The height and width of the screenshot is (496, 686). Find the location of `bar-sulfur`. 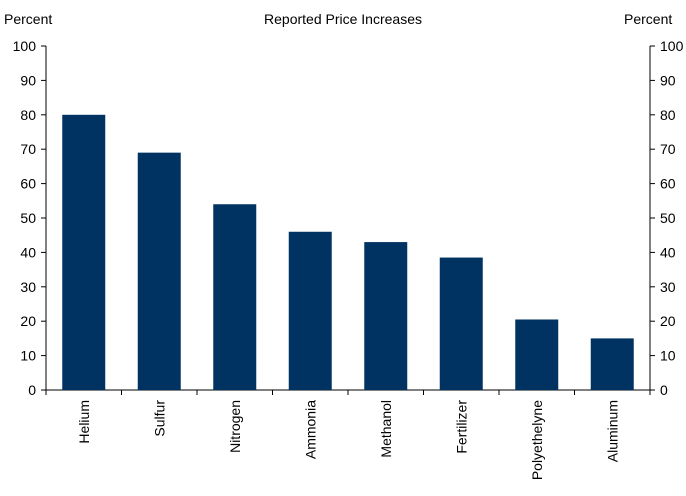

bar-sulfur is located at coordinates (159, 271).